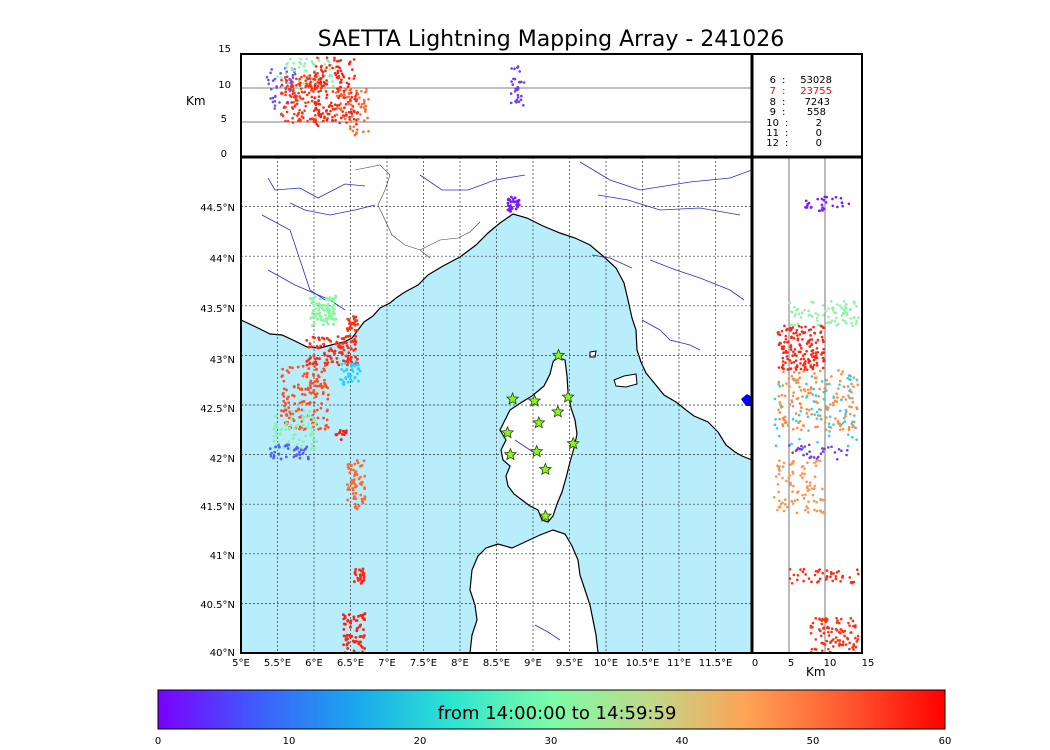 The image size is (1050, 750). Describe the element at coordinates (241, 663) in the screenshot. I see `lon-tick-label: 5°E` at that location.